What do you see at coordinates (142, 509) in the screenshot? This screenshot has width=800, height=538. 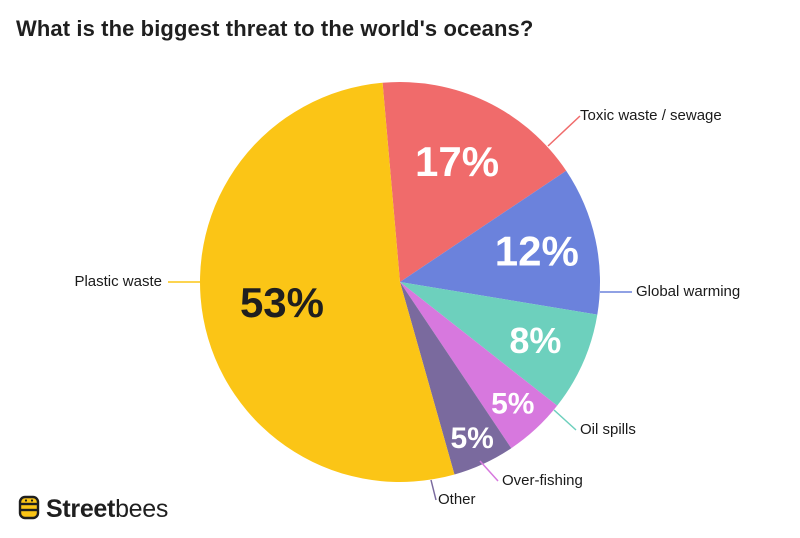 I see `logo-wordmark-light: bees` at bounding box center [142, 509].